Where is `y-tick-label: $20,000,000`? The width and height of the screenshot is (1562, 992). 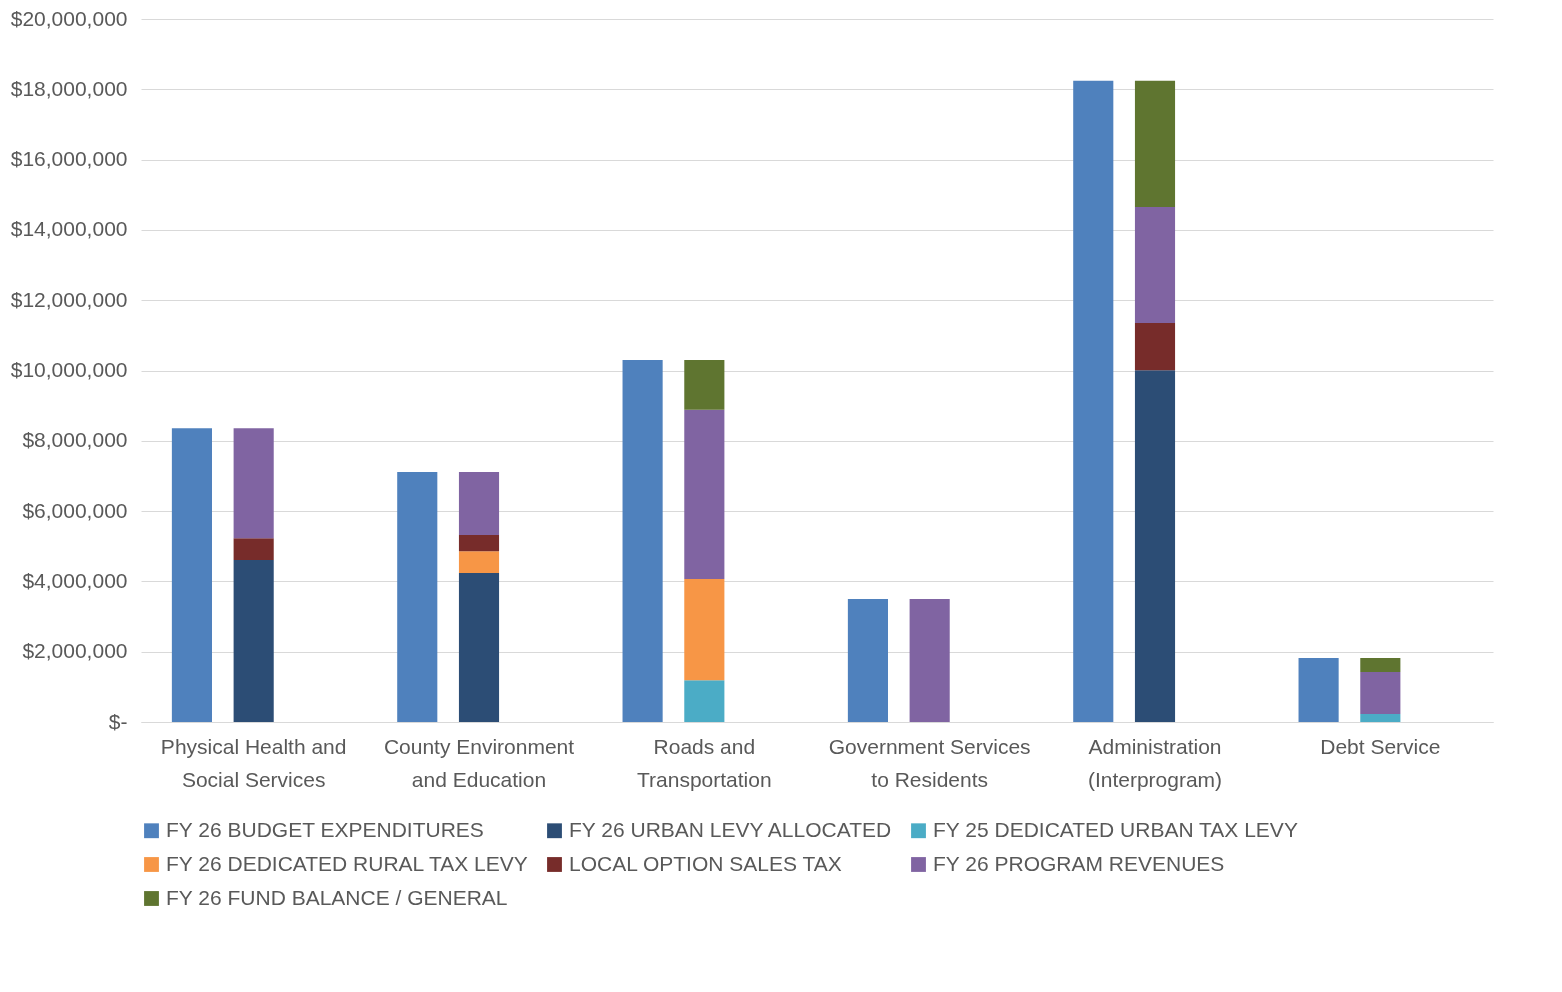
y-tick-label: $20,000,000 is located at coordinates (69, 18).